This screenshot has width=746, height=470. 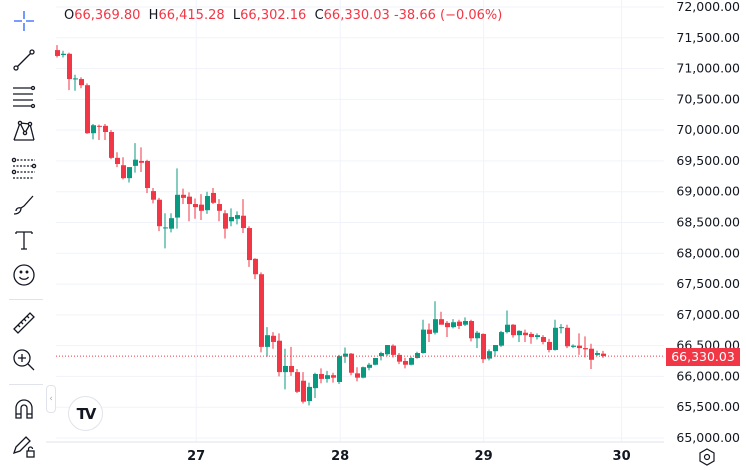 I want to click on ruler-icon, so click(x=24, y=323).